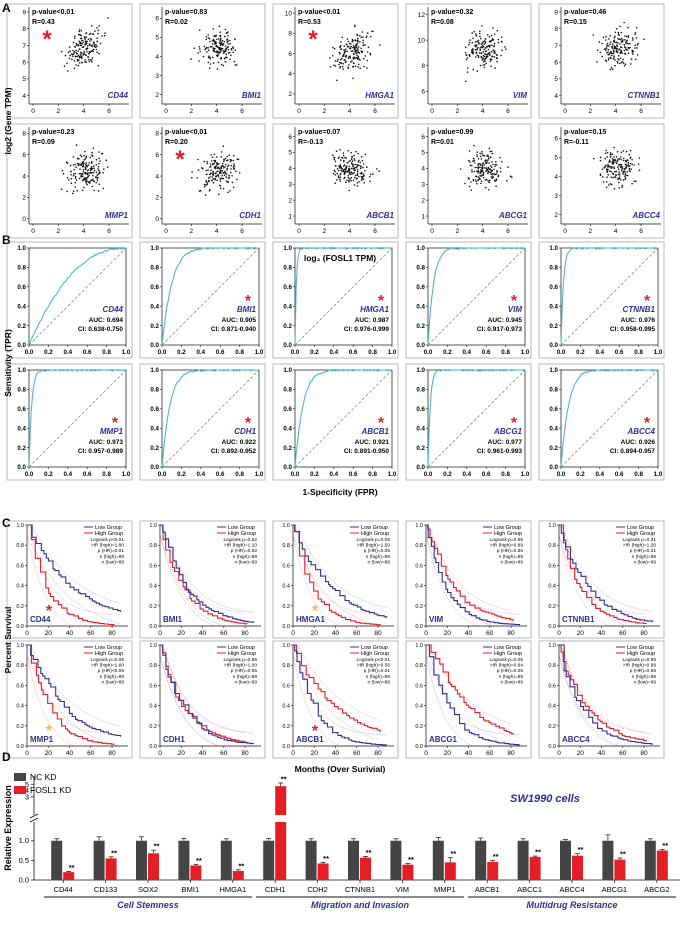 This screenshot has height=939, width=685. What do you see at coordinates (343, 296) in the screenshot?
I see `roc-curve` at bounding box center [343, 296].